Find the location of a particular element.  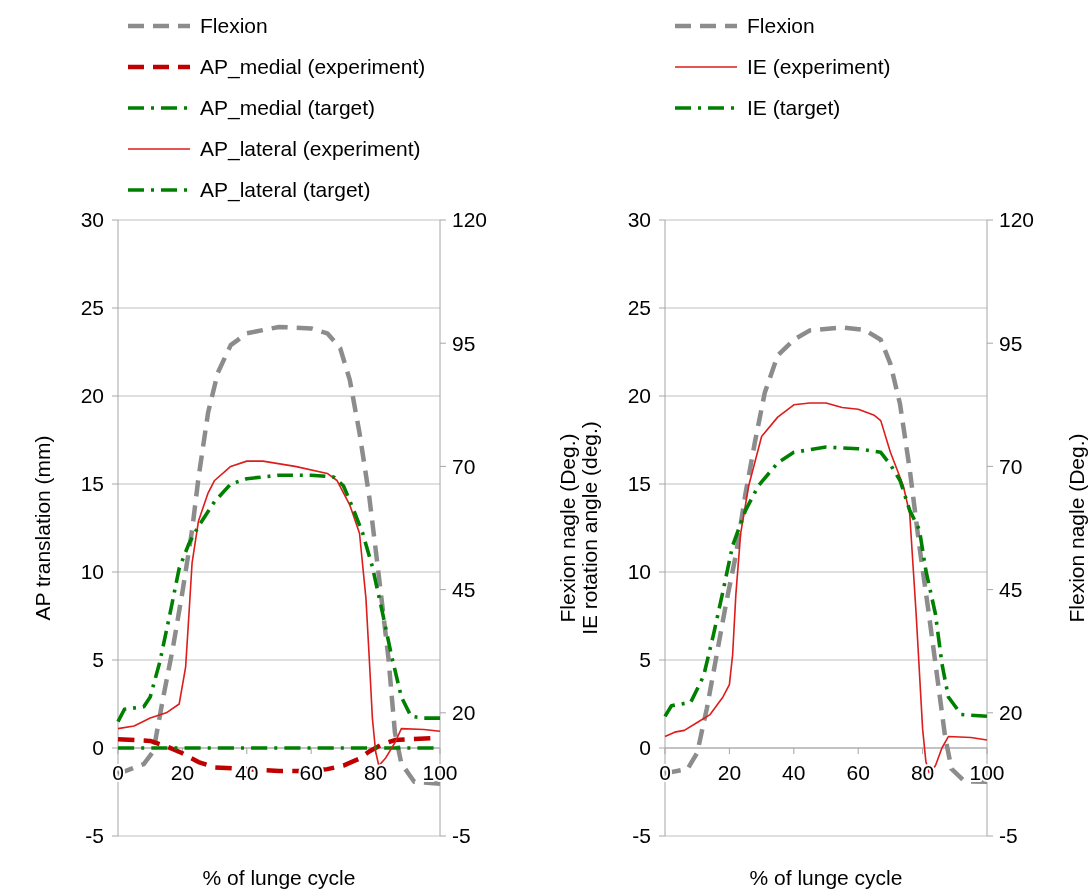

y-axis-title: IE rotation angle (deg.) is located at coordinates (589, 528).